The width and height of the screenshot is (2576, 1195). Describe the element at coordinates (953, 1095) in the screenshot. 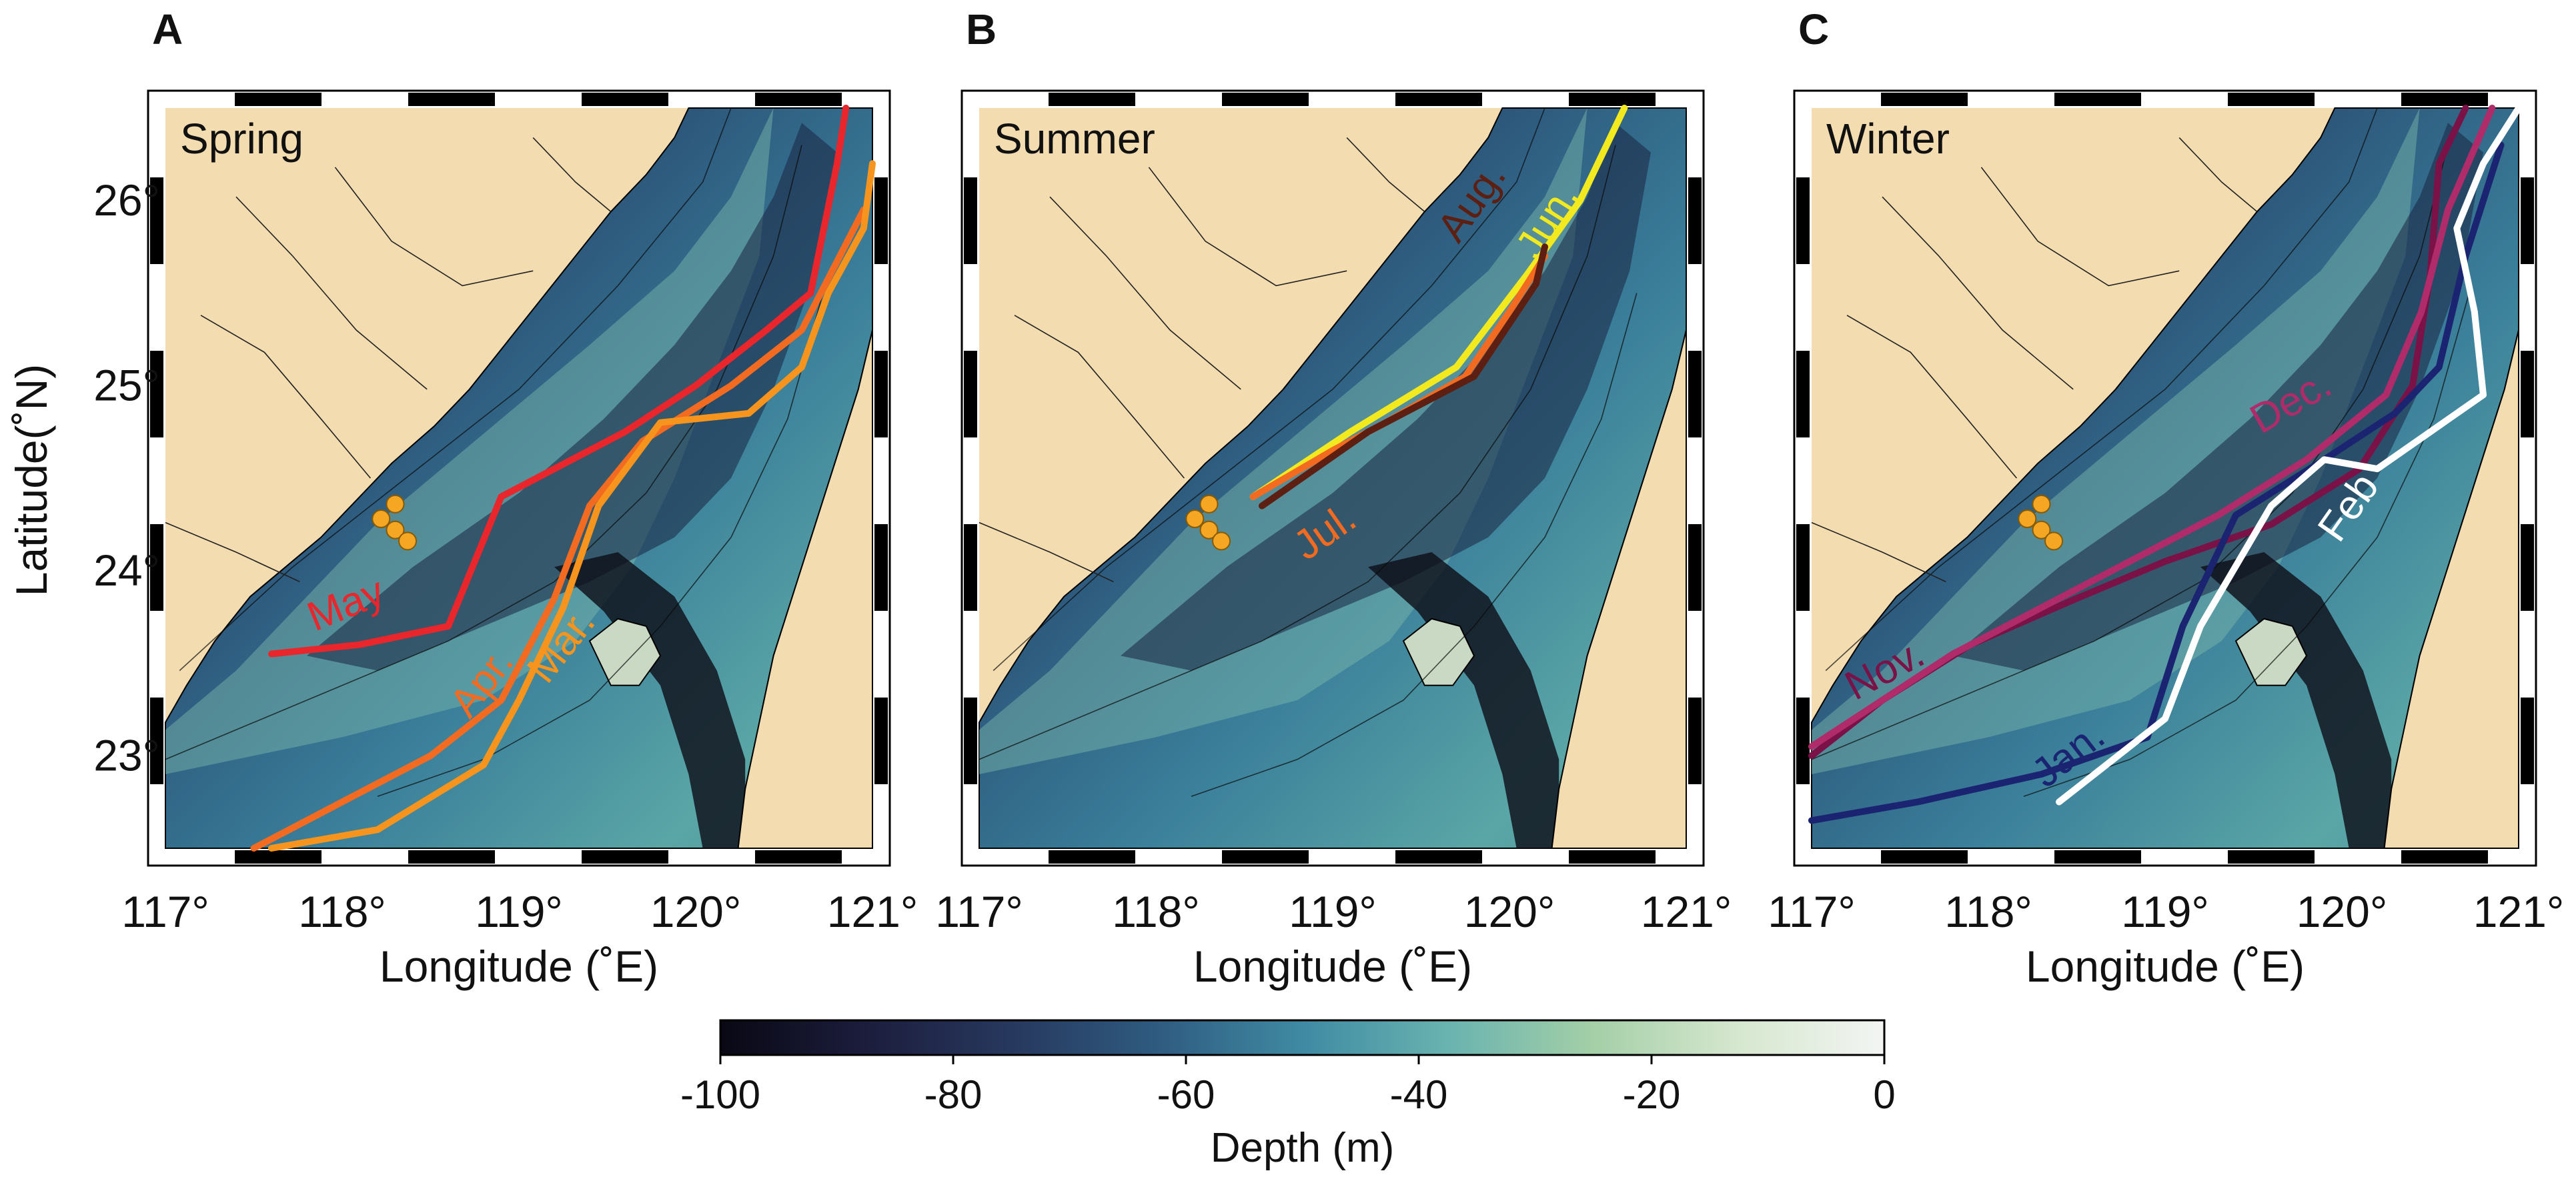

I see `colorbar-tick-label: -80` at that location.